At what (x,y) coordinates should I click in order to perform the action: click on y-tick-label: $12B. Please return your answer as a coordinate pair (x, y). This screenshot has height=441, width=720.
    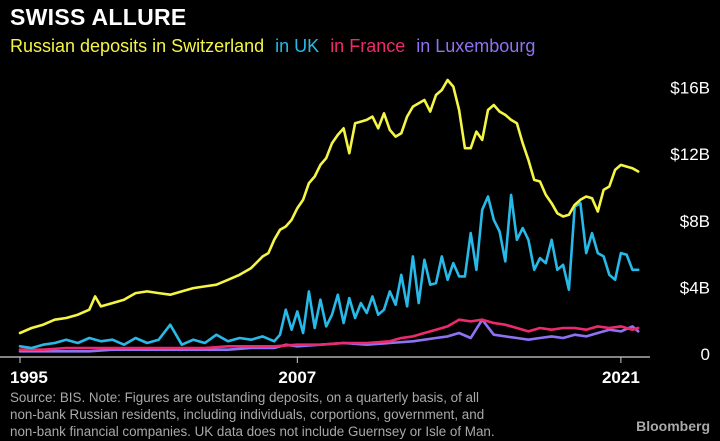
    Looking at the image, I should click on (690, 154).